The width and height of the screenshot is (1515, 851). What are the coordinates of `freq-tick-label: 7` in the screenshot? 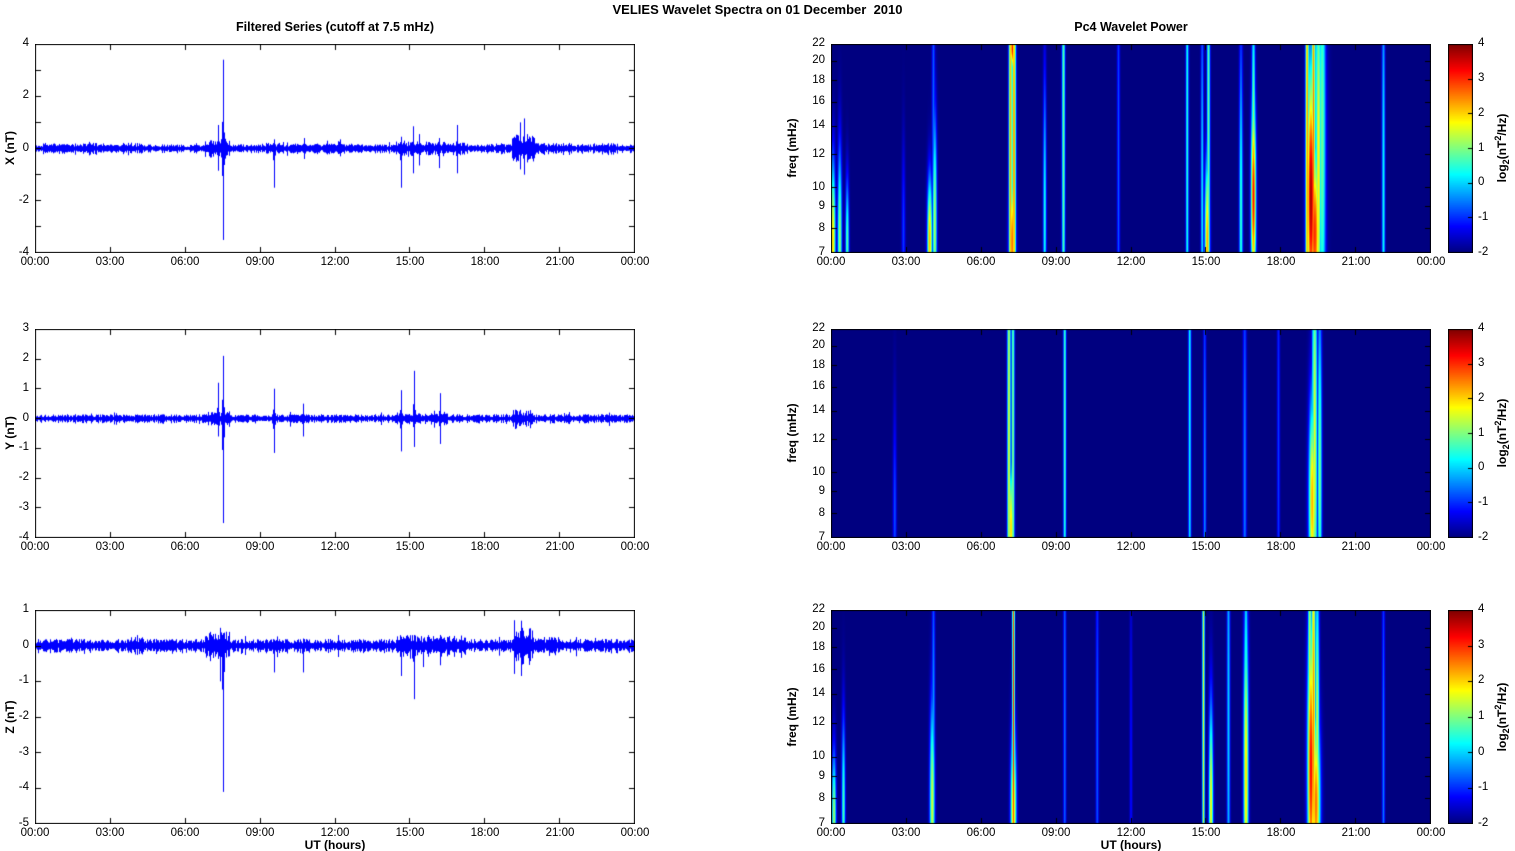 It's located at (821, 537).